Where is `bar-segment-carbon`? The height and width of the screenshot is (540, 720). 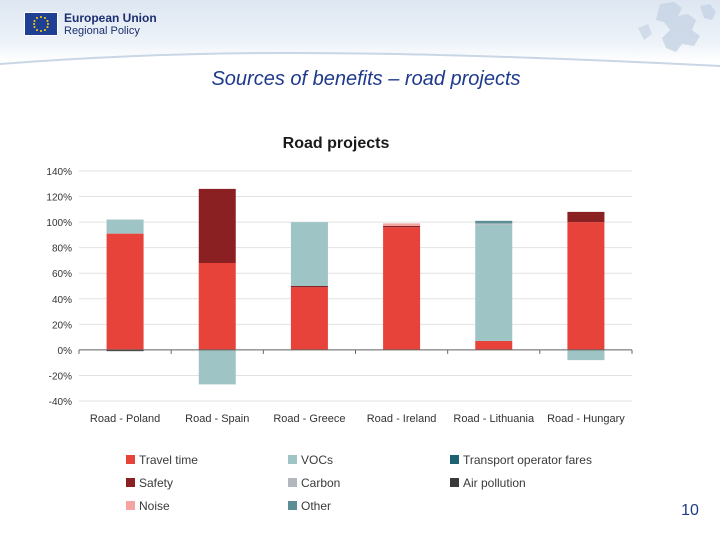 bar-segment-carbon is located at coordinates (494, 224).